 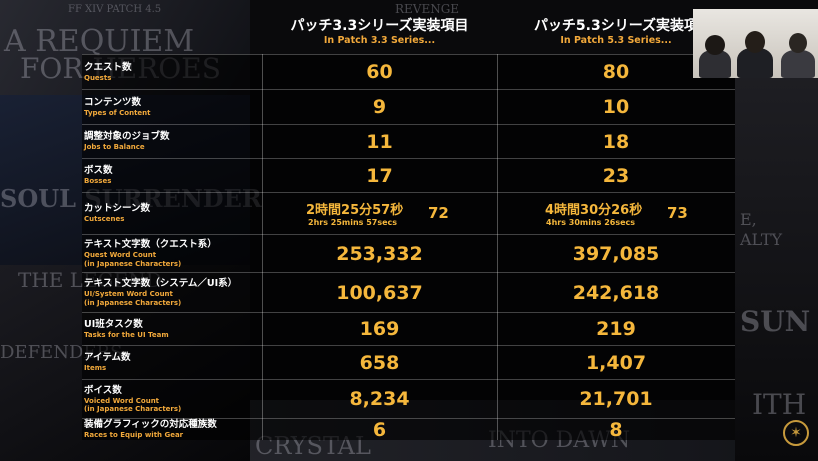 I want to click on row-label: ボイス数, so click(x=103, y=390).